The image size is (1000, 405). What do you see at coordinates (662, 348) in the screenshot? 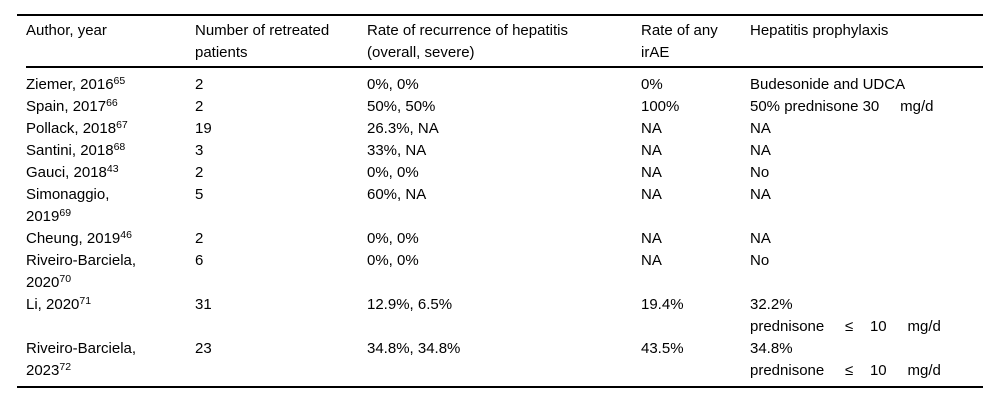
I see `cell-irae: 43.5%` at bounding box center [662, 348].